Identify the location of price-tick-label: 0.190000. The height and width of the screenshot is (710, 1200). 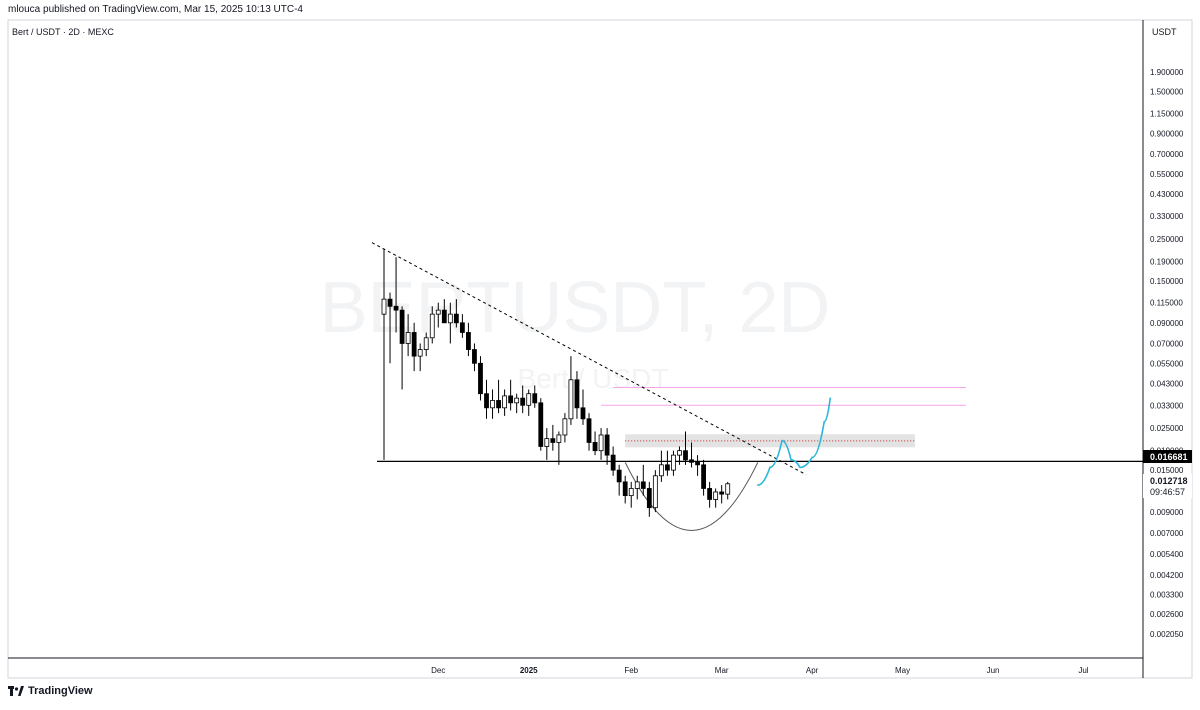
(1167, 261).